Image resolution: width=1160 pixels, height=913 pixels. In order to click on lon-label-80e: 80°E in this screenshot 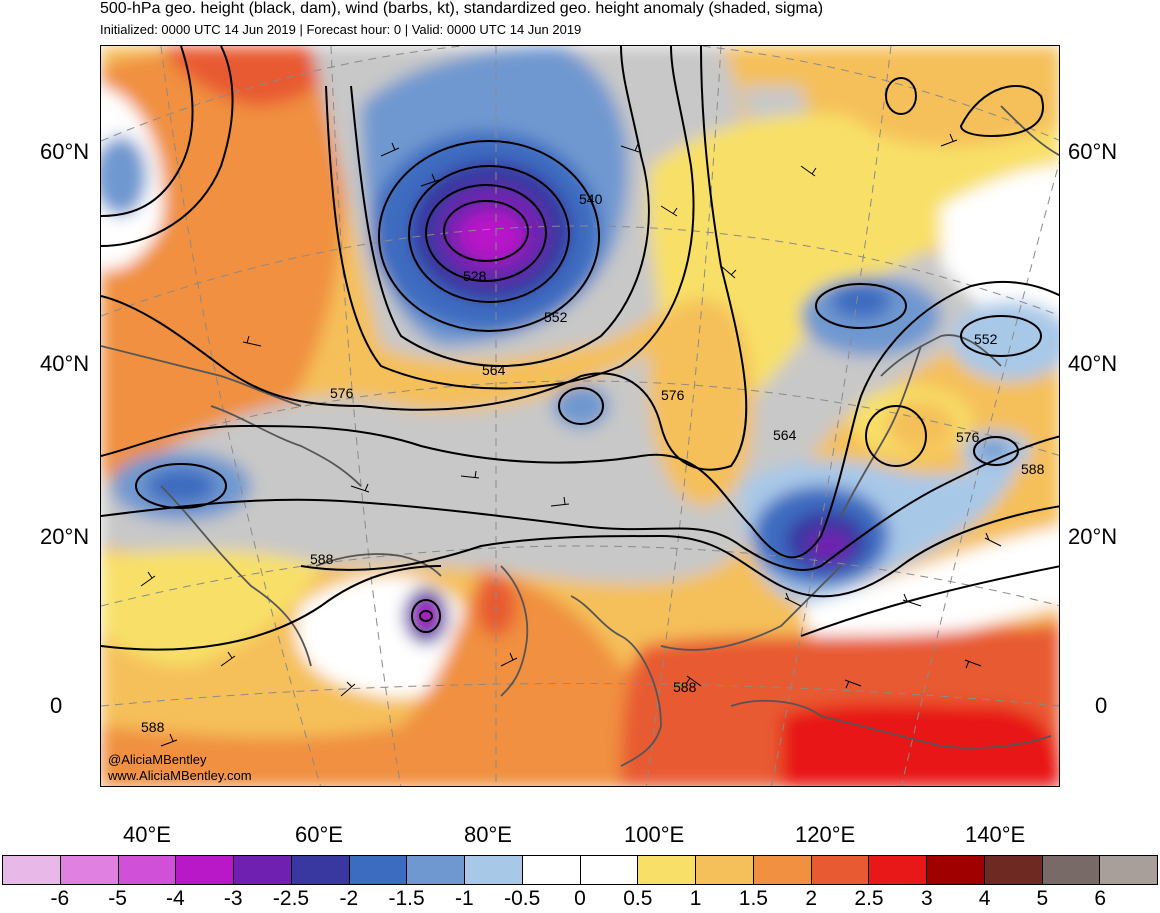, I will do `click(488, 834)`.